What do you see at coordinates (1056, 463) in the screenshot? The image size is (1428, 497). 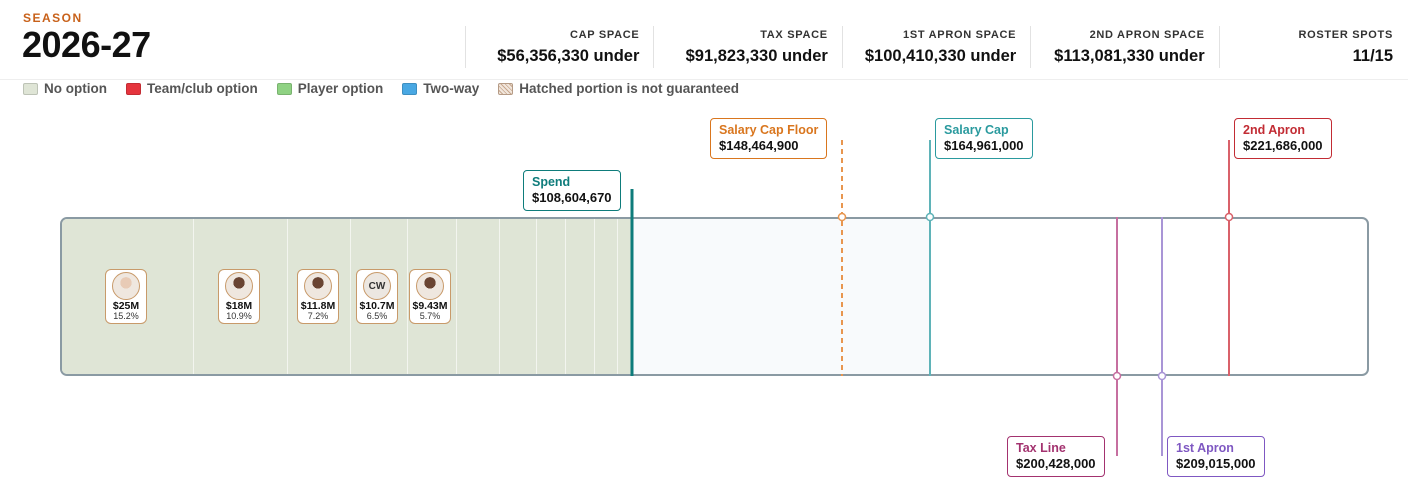 I see `tag-value: $200,428,000` at bounding box center [1056, 463].